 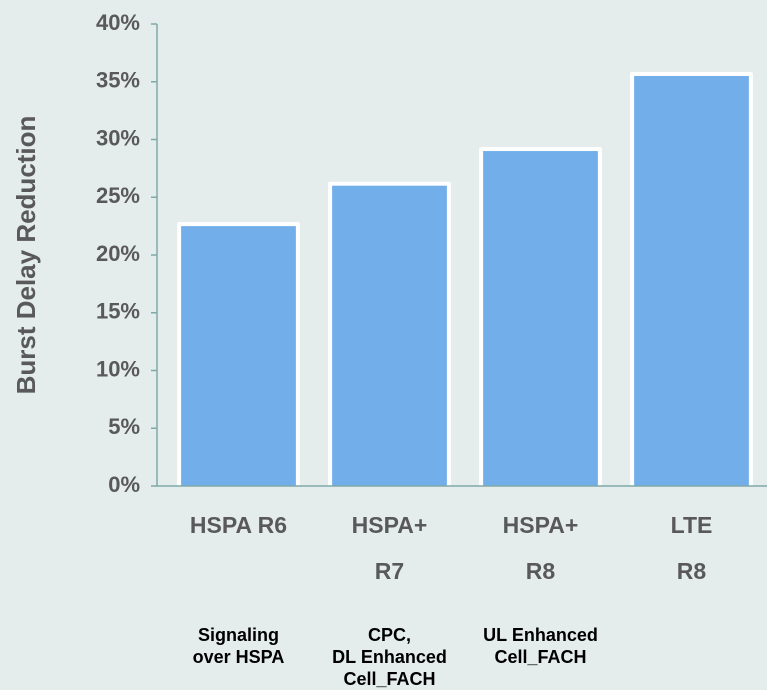 I want to click on y-tick-label: 25%, so click(x=118, y=195).